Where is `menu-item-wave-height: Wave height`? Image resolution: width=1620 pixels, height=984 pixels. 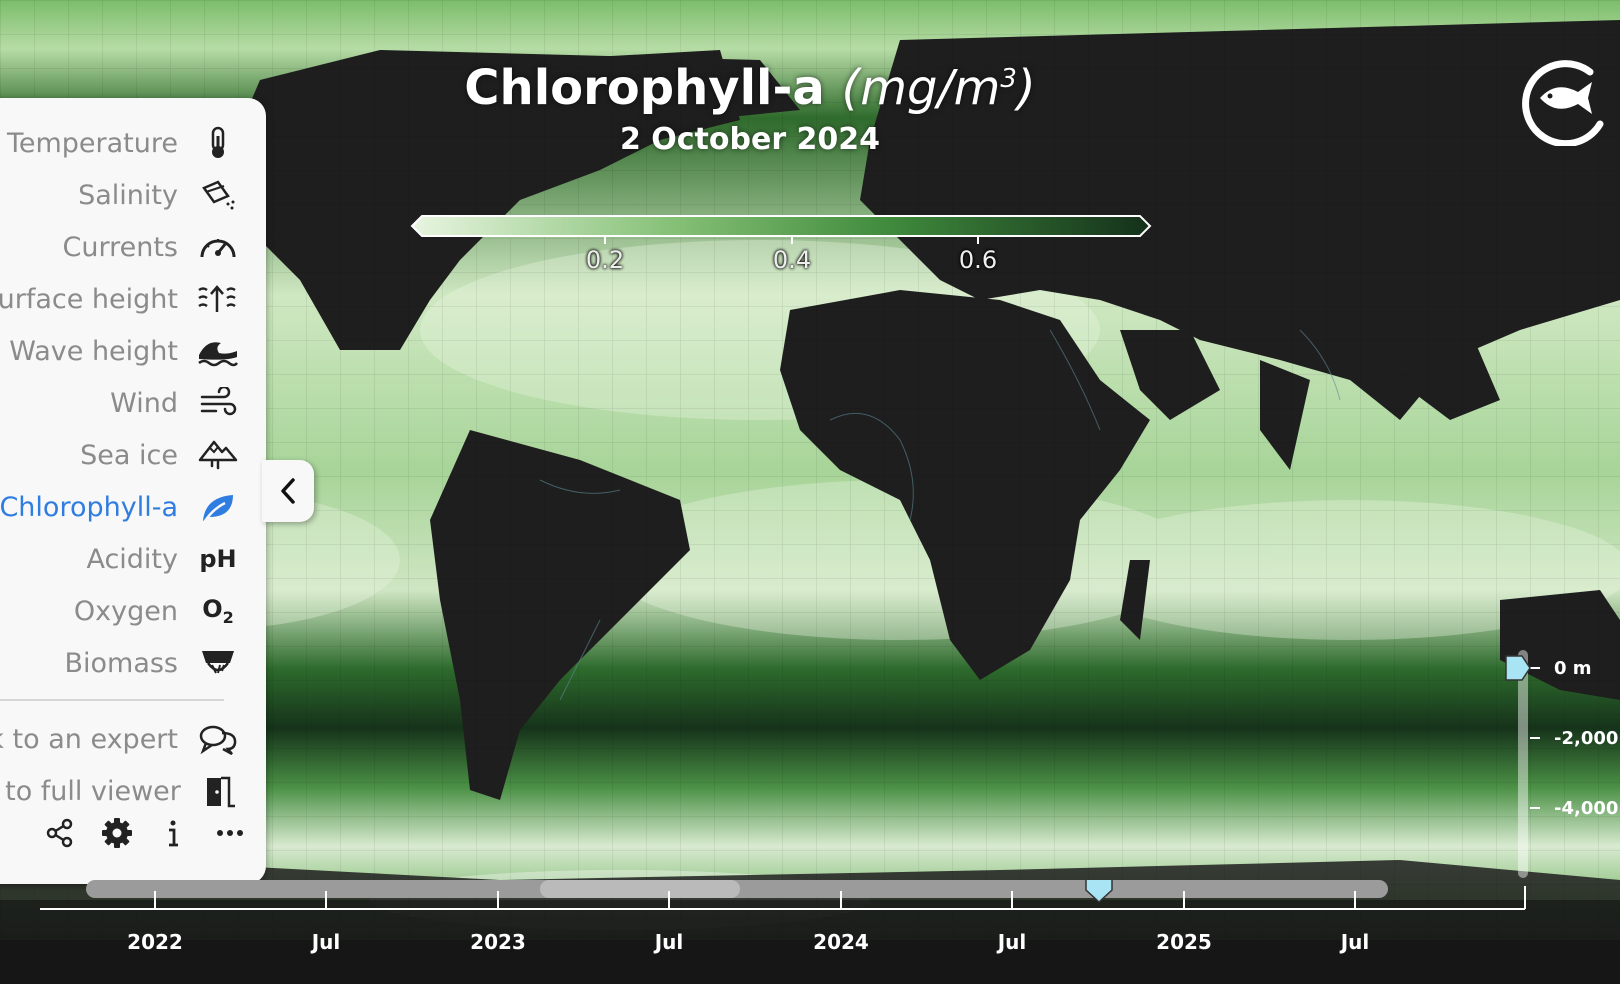 menu-item-wave-height: Wave height is located at coordinates (125, 351).